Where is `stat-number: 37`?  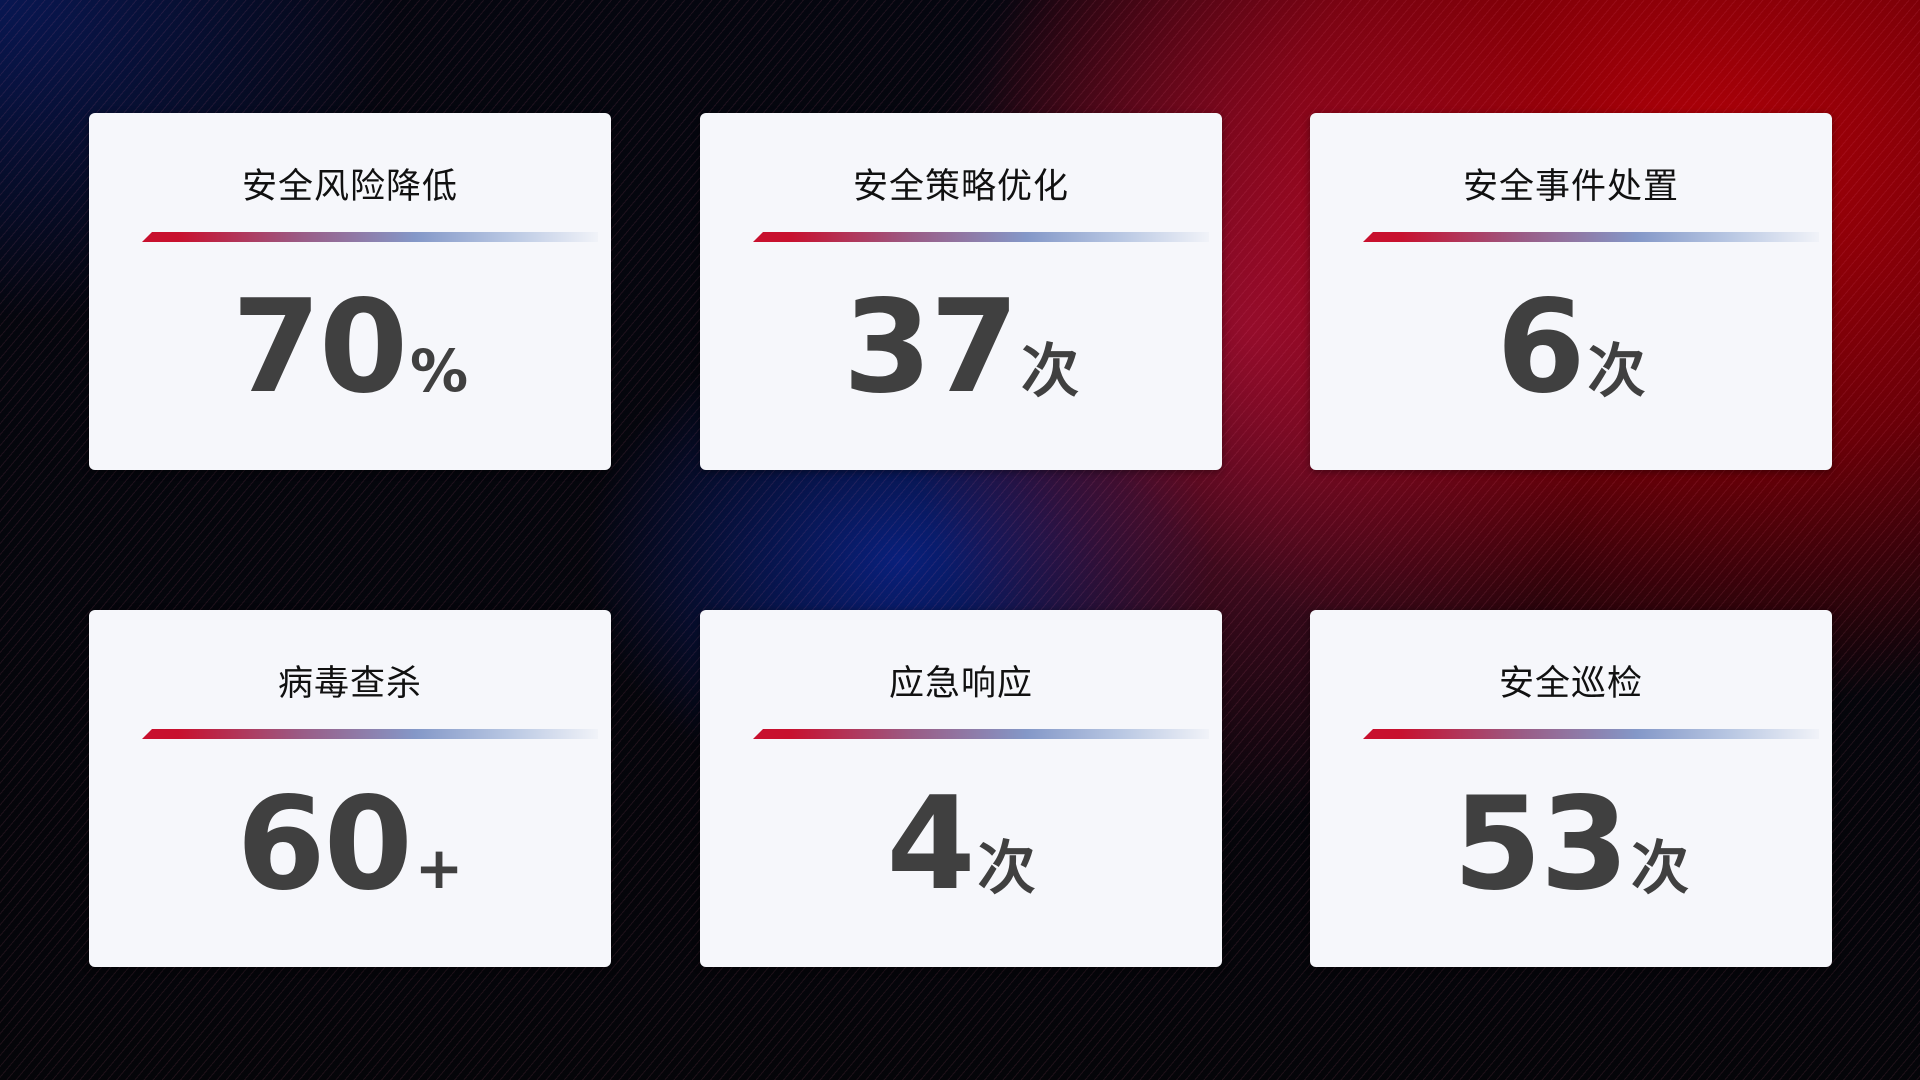
stat-number: 37 is located at coordinates (930, 347).